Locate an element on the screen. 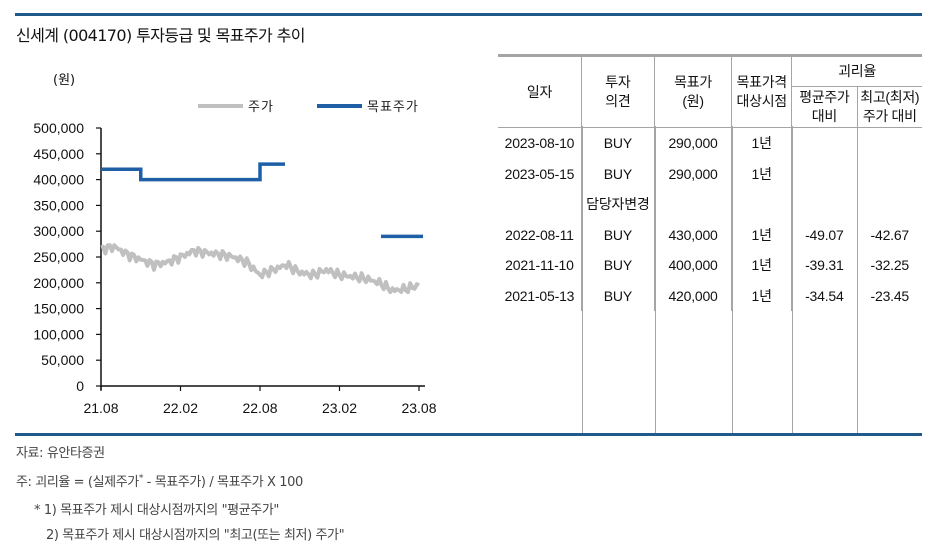 This screenshot has width=934, height=548. cell-date: 2023-05-15 is located at coordinates (539, 173).